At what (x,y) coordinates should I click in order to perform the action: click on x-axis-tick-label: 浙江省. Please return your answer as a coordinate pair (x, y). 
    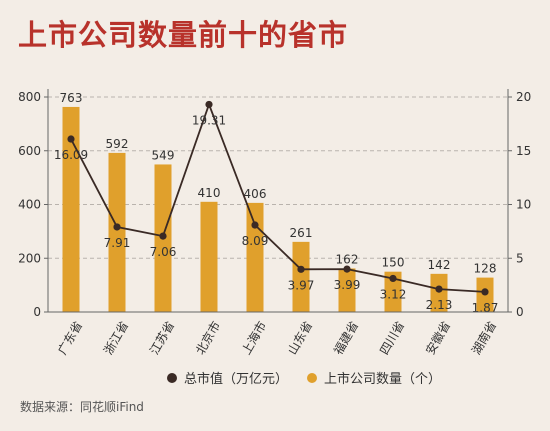
    Looking at the image, I should click on (116, 338).